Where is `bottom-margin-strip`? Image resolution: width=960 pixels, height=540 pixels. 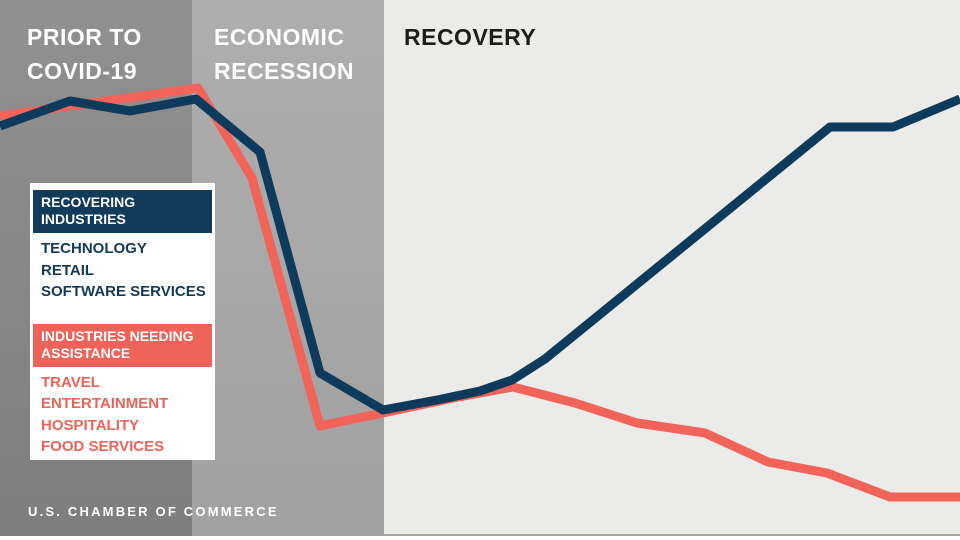
bottom-margin-strip is located at coordinates (480, 538).